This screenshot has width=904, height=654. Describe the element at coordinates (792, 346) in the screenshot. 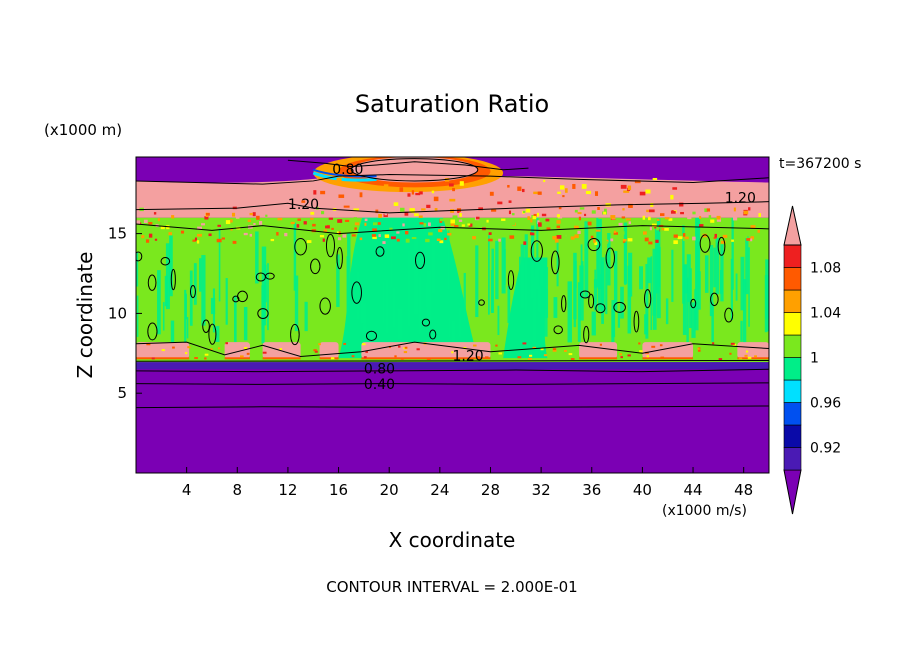

I see `colorbar-band` at that location.